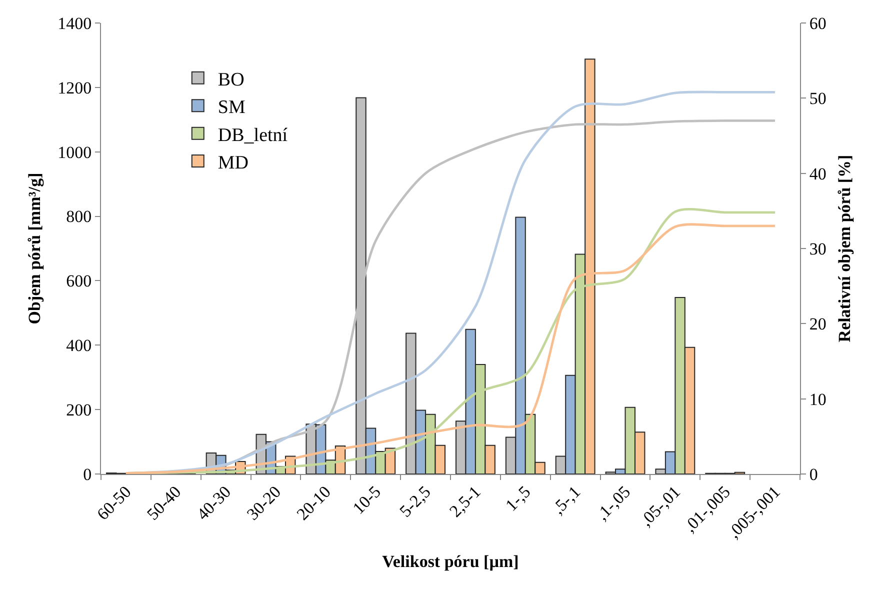  Describe the element at coordinates (253, 135) in the screenshot. I see `legend-label: DB_letní` at that location.